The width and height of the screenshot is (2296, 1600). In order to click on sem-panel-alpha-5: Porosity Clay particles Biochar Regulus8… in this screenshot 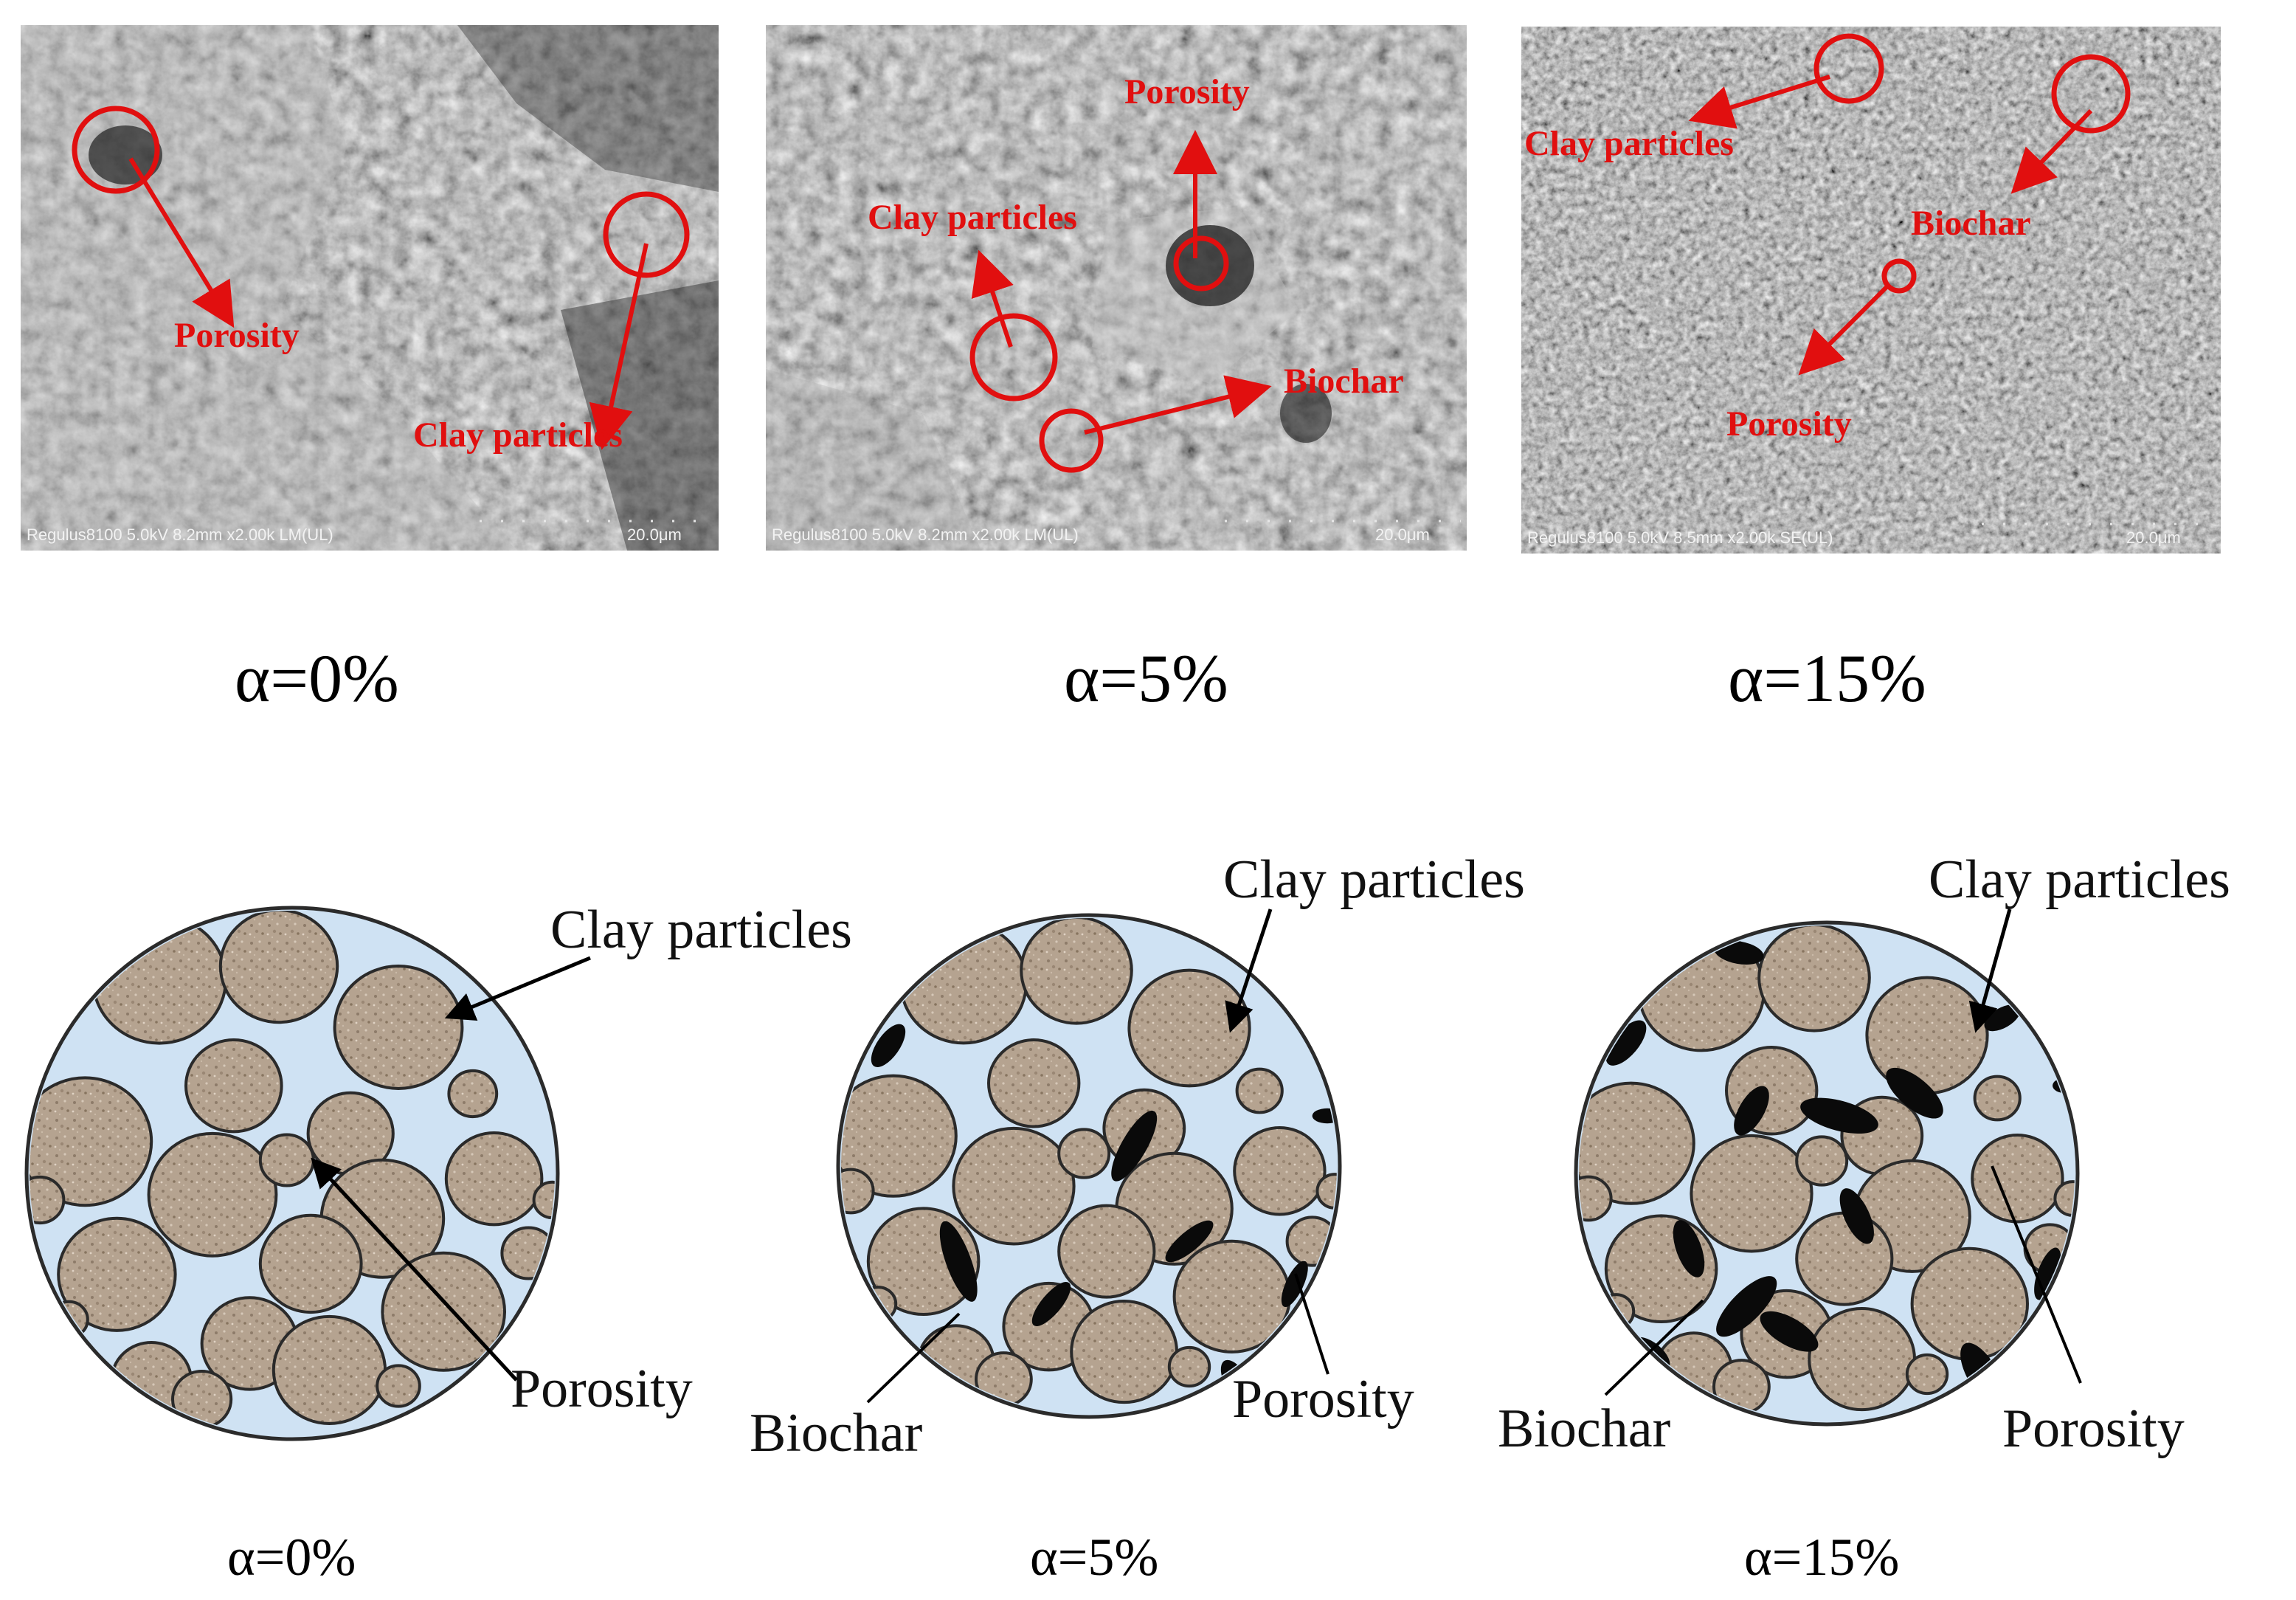, I will do `click(1116, 288)`.